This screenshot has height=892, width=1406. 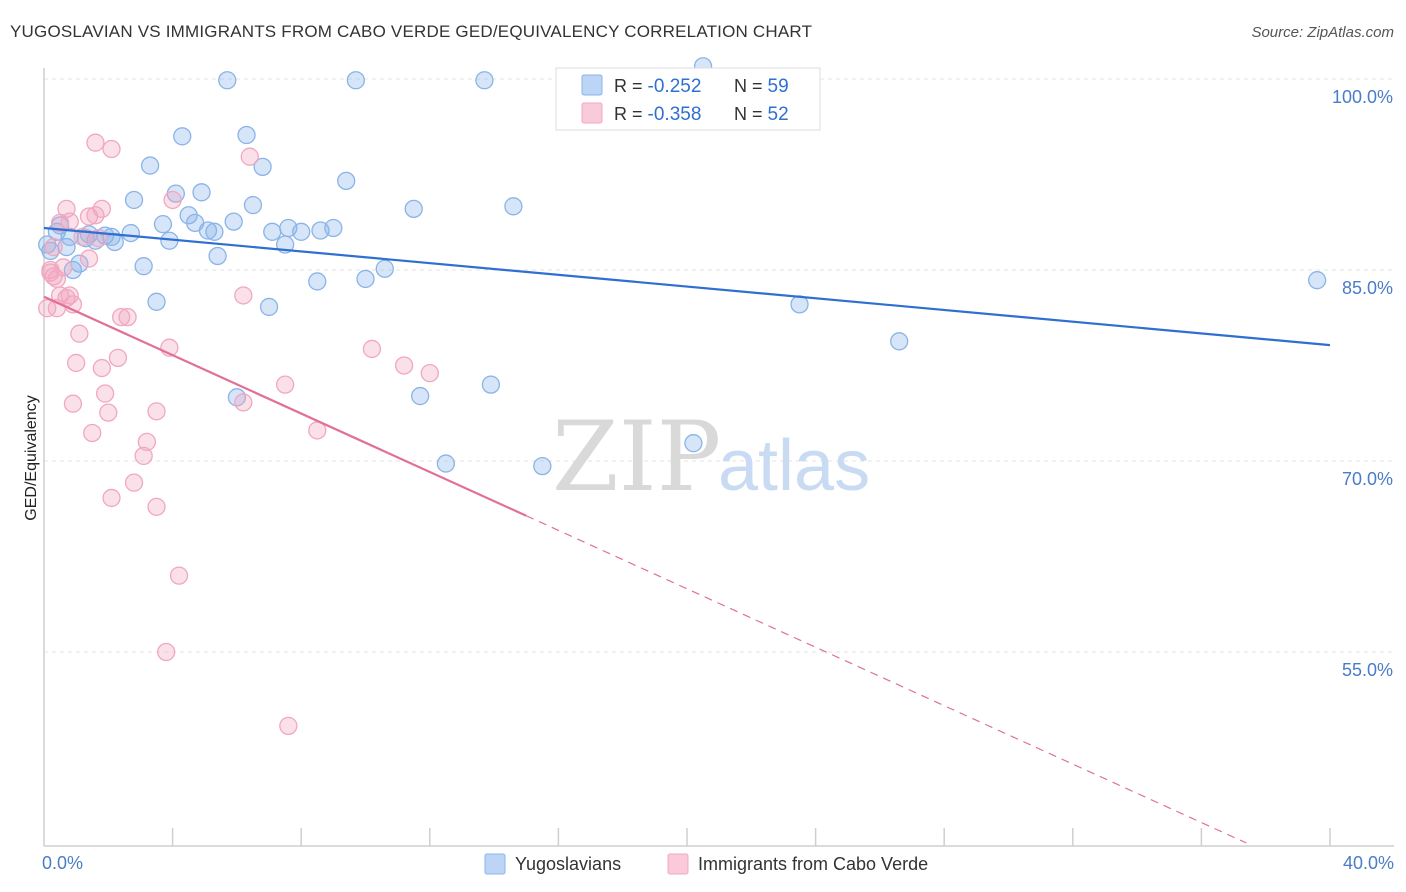 What do you see at coordinates (568, 864) in the screenshot?
I see `legend-label-yugoslavians: Yugoslavians` at bounding box center [568, 864].